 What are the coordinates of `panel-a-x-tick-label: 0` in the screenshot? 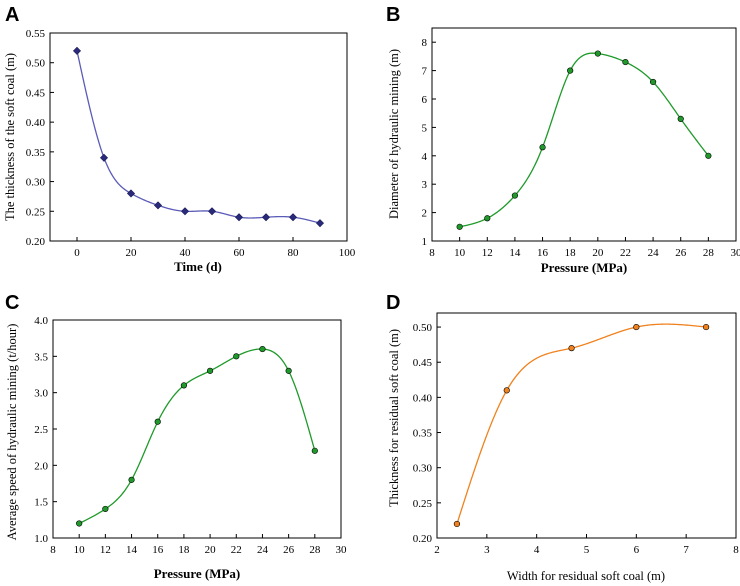 It's located at (77, 253).